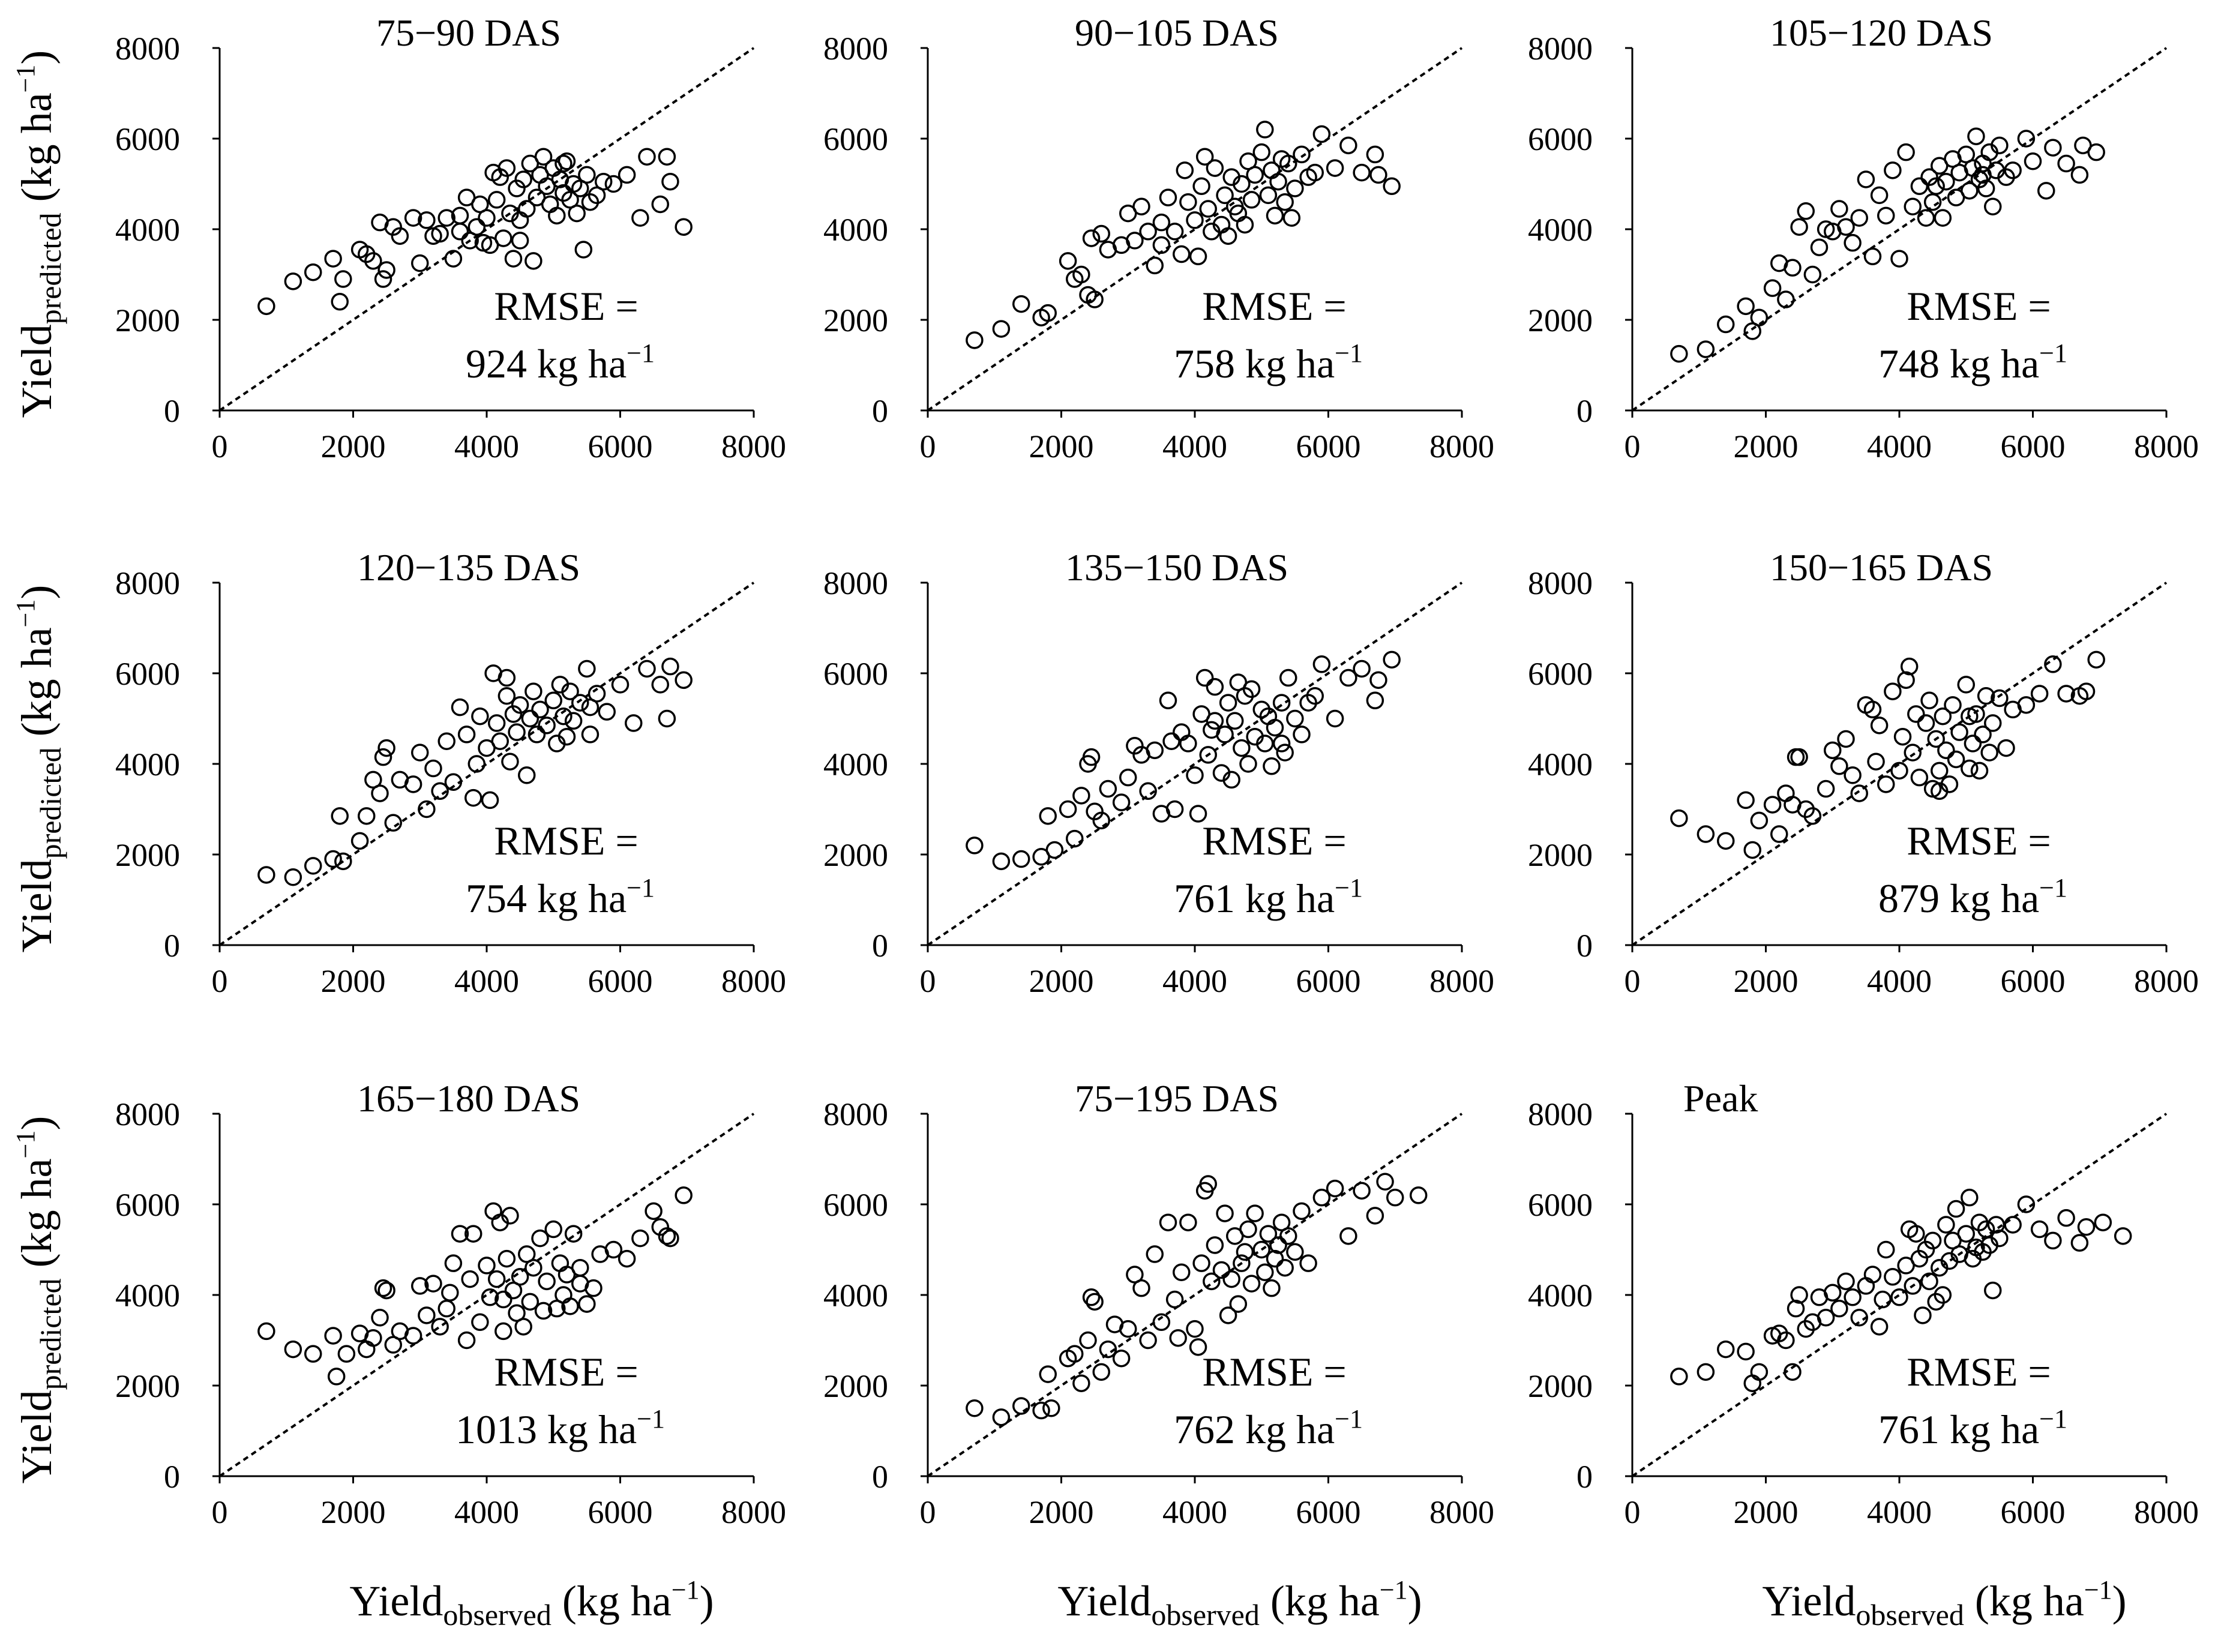 Image resolution: width=2224 pixels, height=1652 pixels. I want to click on x-tick-label: 4000, so click(486, 446).